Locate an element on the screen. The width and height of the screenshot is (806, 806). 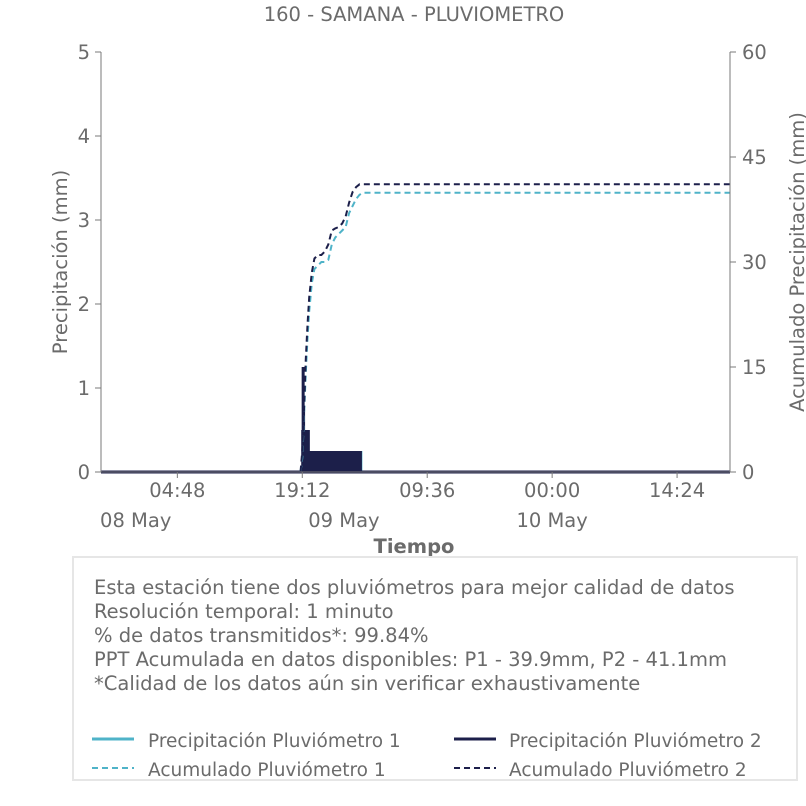
x-tick-label: 14:24 is located at coordinates (677, 490).